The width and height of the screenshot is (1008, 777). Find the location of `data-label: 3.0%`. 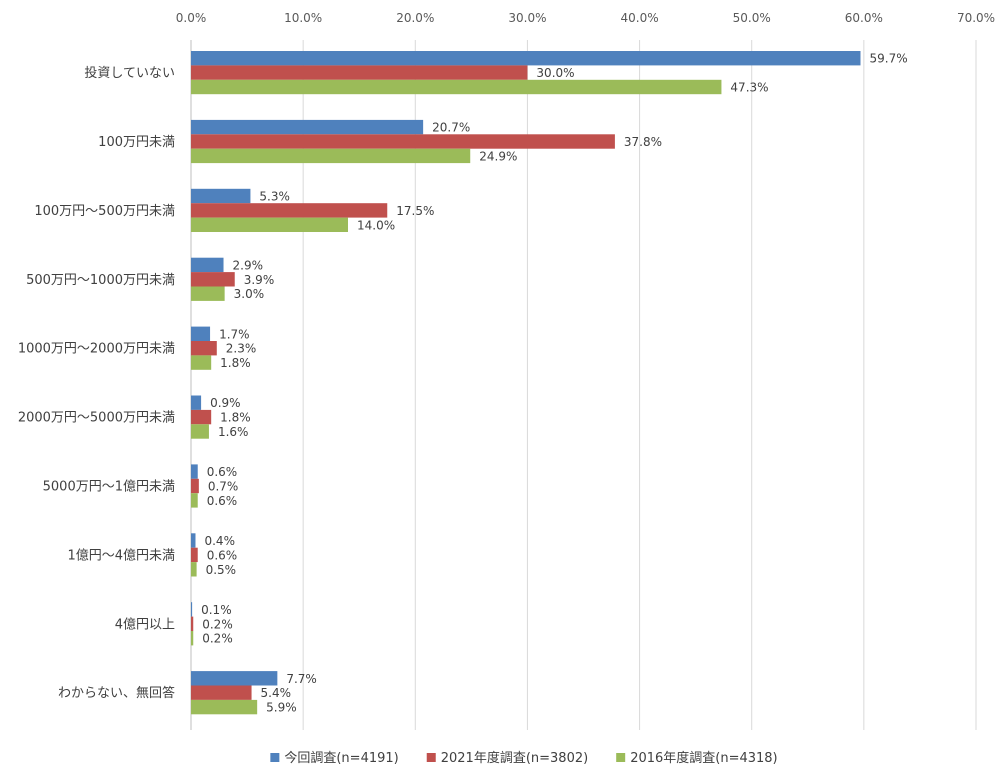

data-label: 3.0% is located at coordinates (249, 294).